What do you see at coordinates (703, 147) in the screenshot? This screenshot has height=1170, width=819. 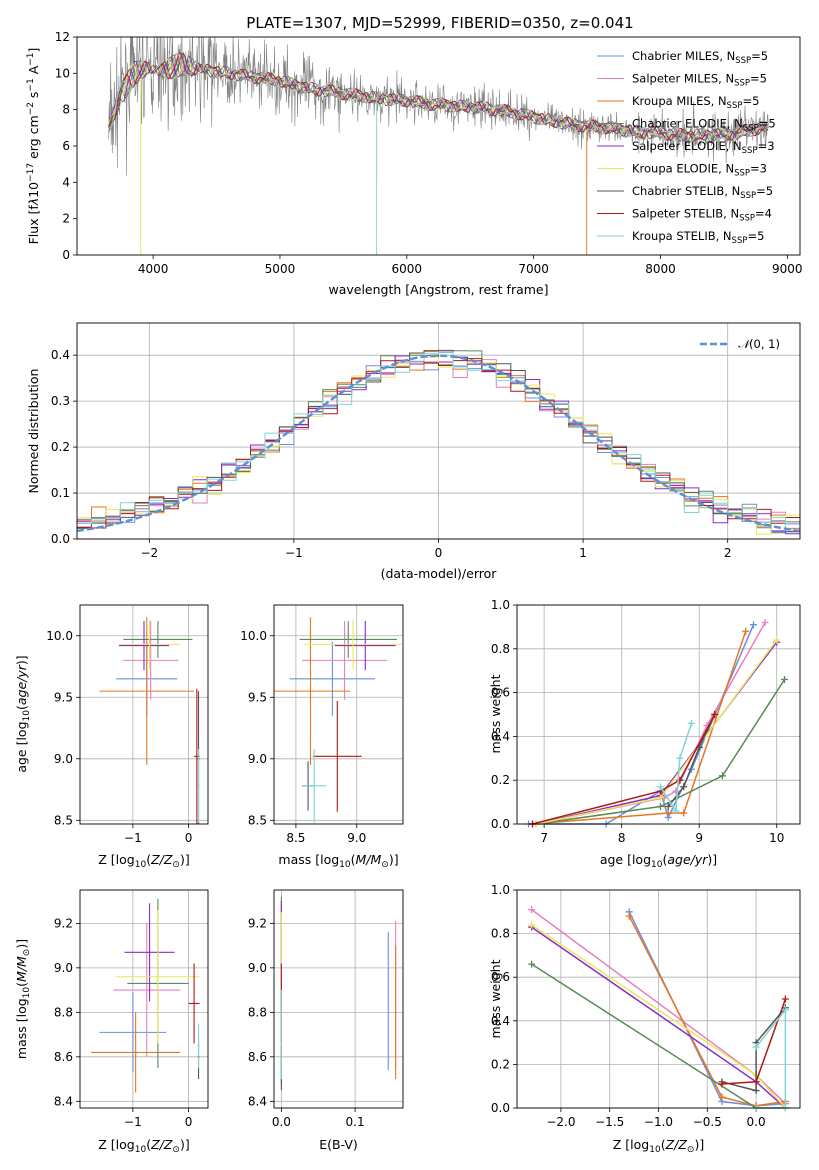 I see `legend-label-salpeter-elodie: Salpeter ELODIE, NSSP=3` at bounding box center [703, 147].